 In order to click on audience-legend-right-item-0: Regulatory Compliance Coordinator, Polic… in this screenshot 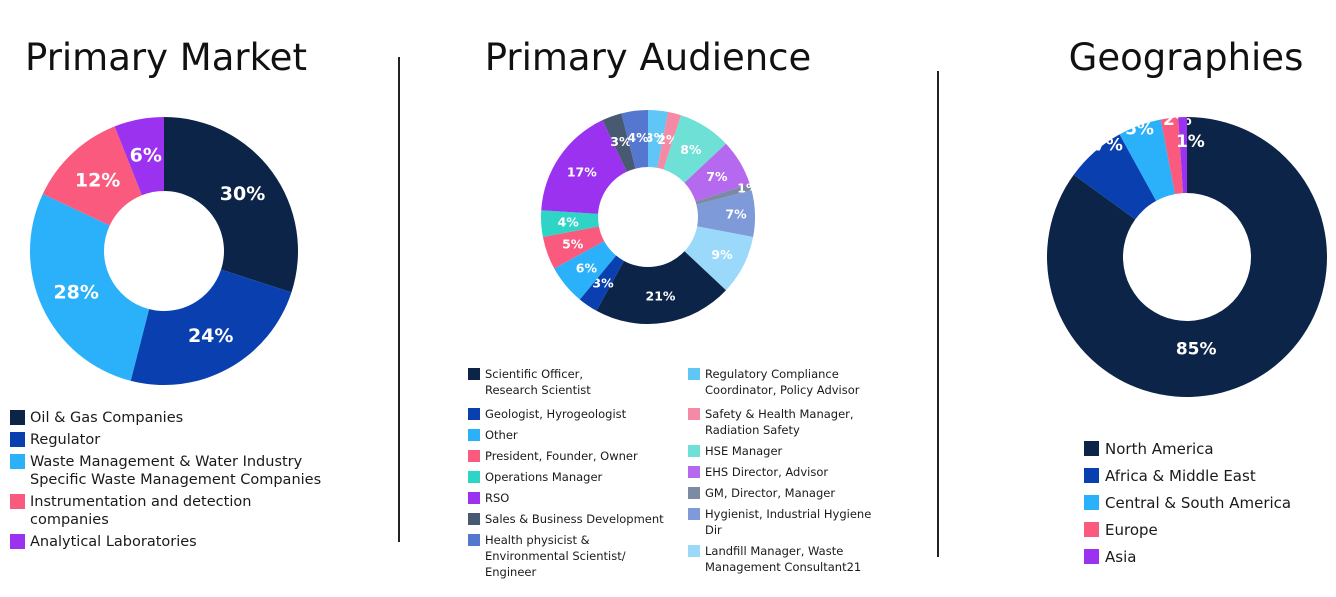, I will do `click(788, 382)`.